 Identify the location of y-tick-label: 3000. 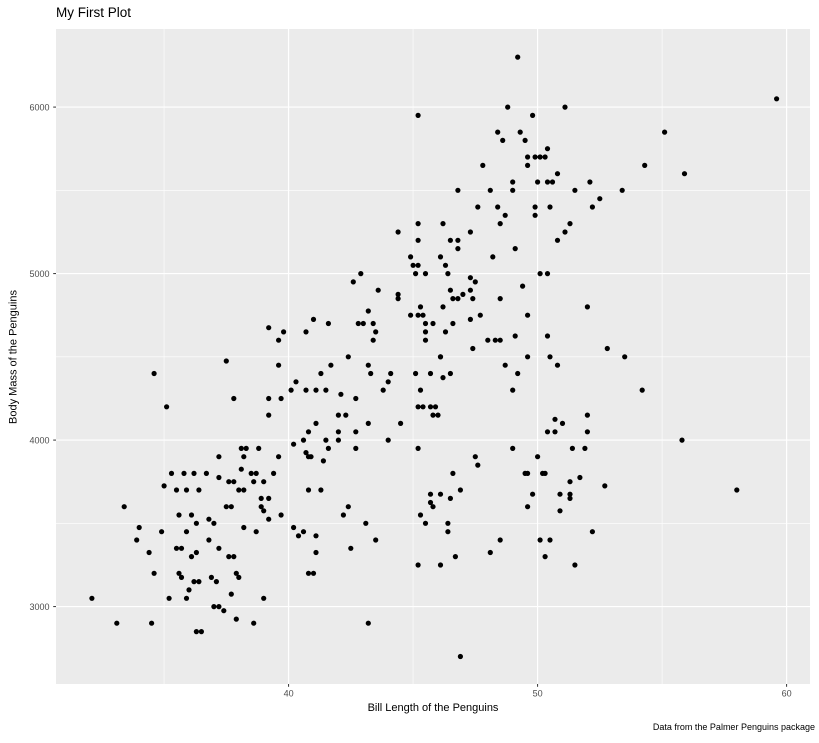
(39, 607).